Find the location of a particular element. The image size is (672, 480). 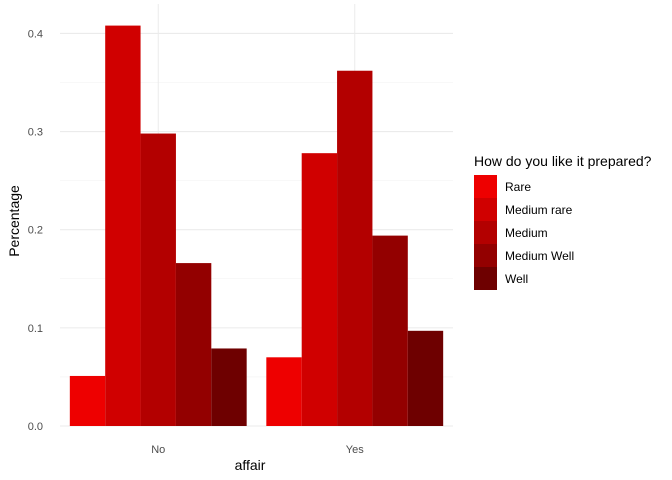

bar-medium-well-yes is located at coordinates (390, 330).